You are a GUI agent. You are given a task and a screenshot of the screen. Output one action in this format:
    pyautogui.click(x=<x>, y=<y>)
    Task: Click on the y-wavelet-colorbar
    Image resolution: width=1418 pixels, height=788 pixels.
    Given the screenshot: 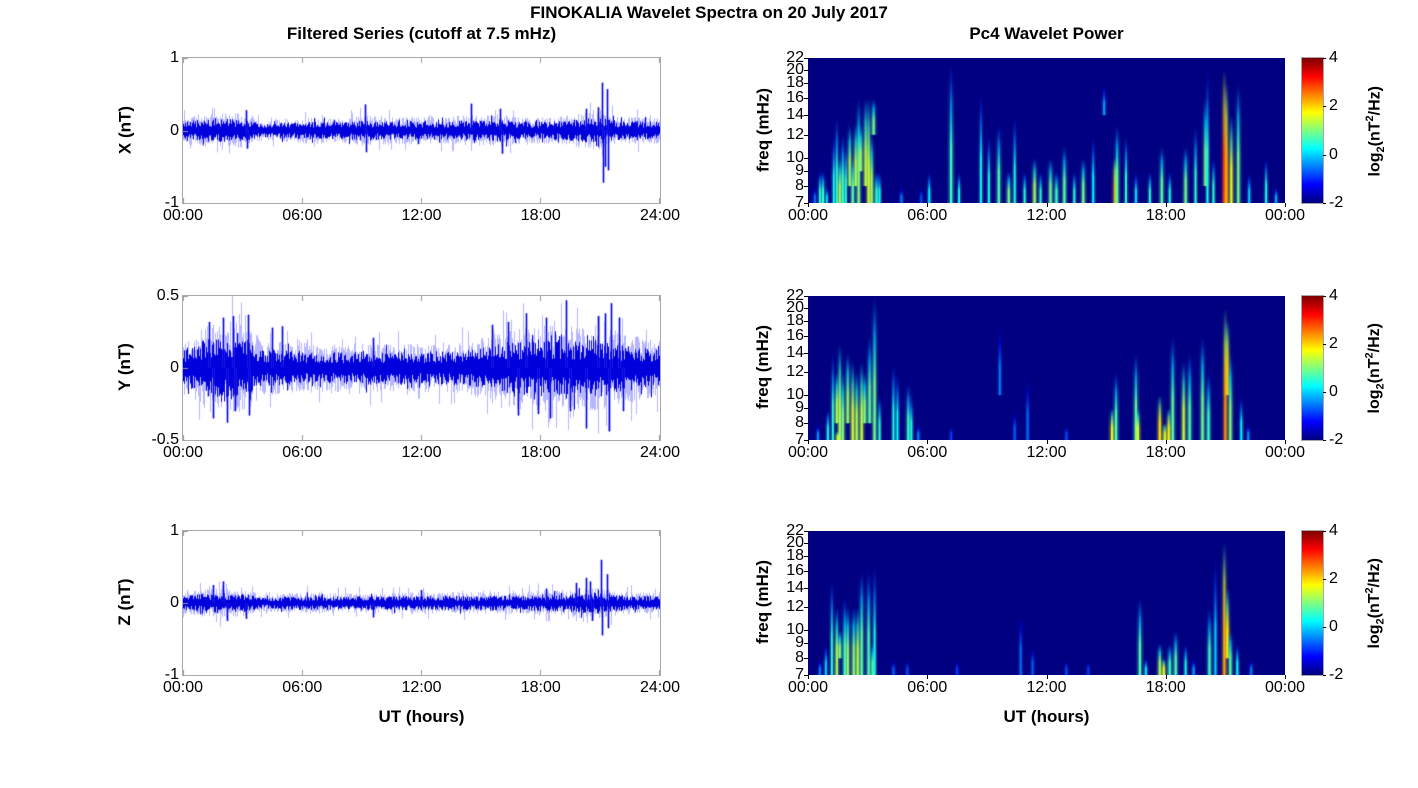 What is the action you would take?
    pyautogui.click(x=1312, y=368)
    